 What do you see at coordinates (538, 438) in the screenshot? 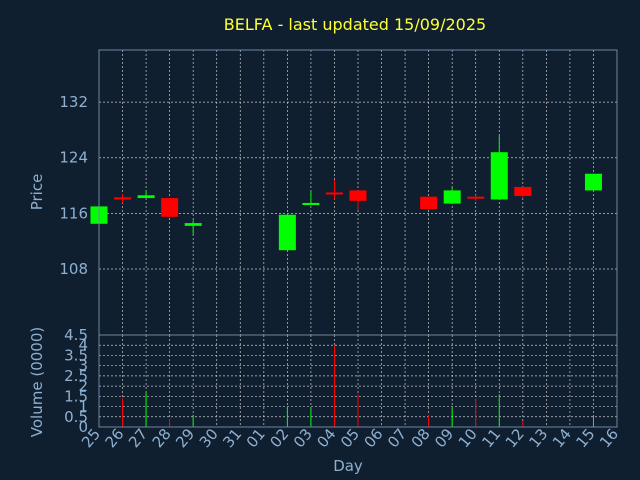
I see `x-tick-label: 13` at bounding box center [538, 438].